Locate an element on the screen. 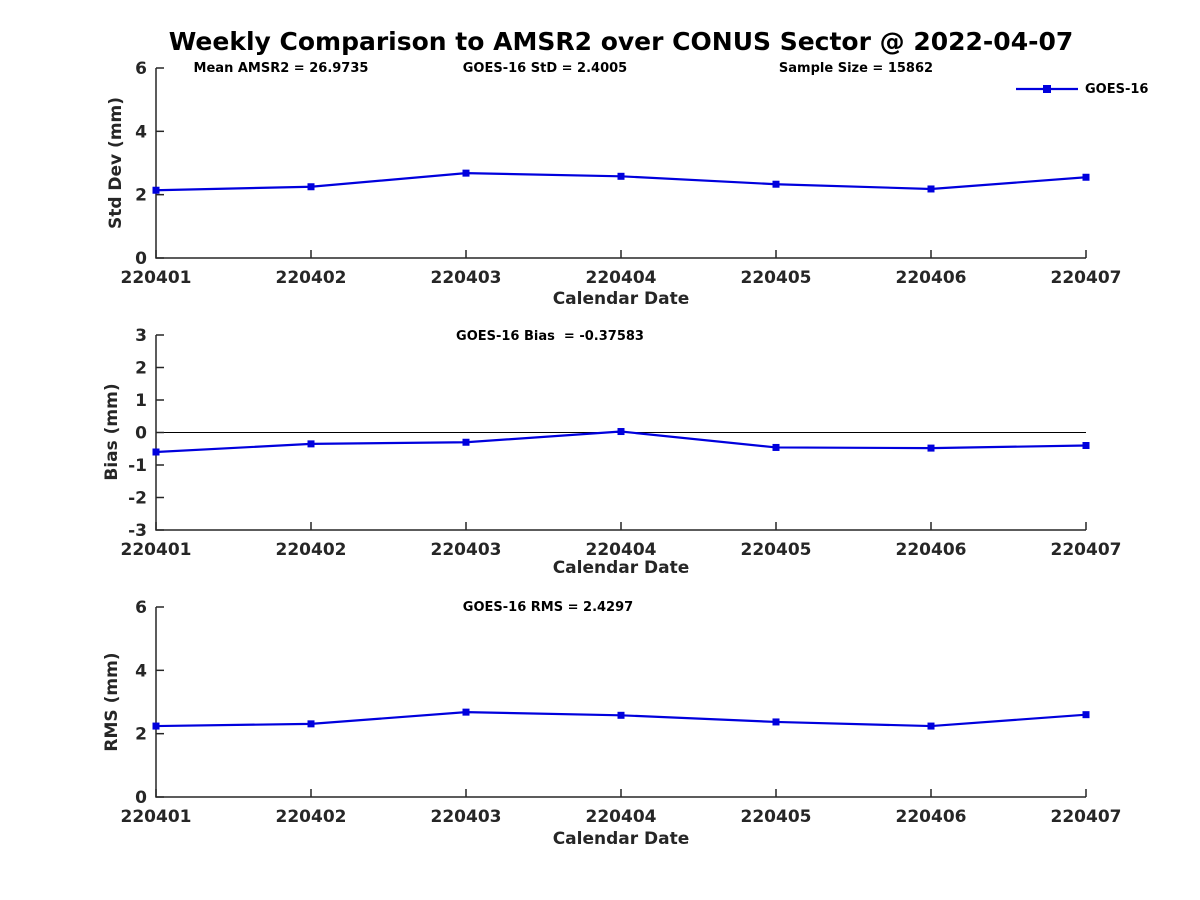  x-axis-label-std-dev: Calendar Date is located at coordinates (621, 299).